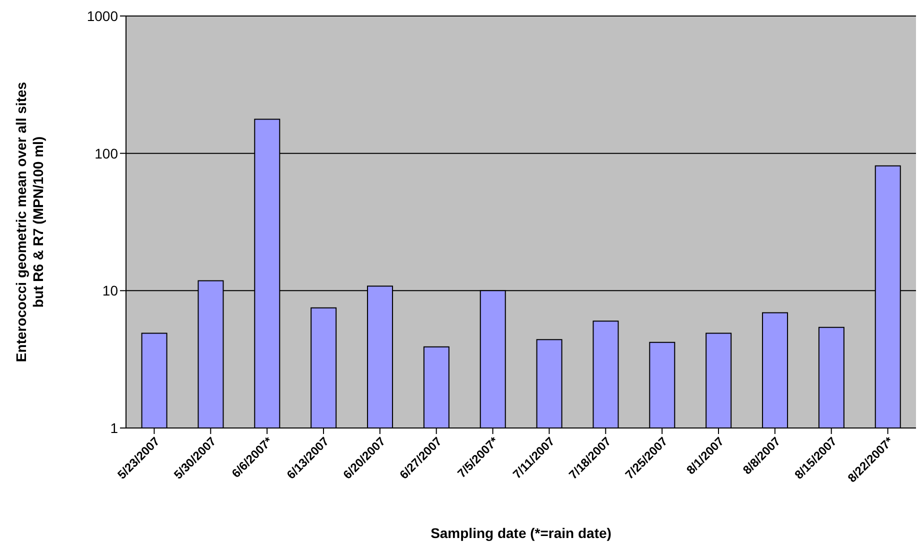  What do you see at coordinates (29, 222) in the screenshot?
I see `y-axis-title: Enterococci geometric mean over all sites but R6 & R7 (MPN/100 ml)` at bounding box center [29, 222].